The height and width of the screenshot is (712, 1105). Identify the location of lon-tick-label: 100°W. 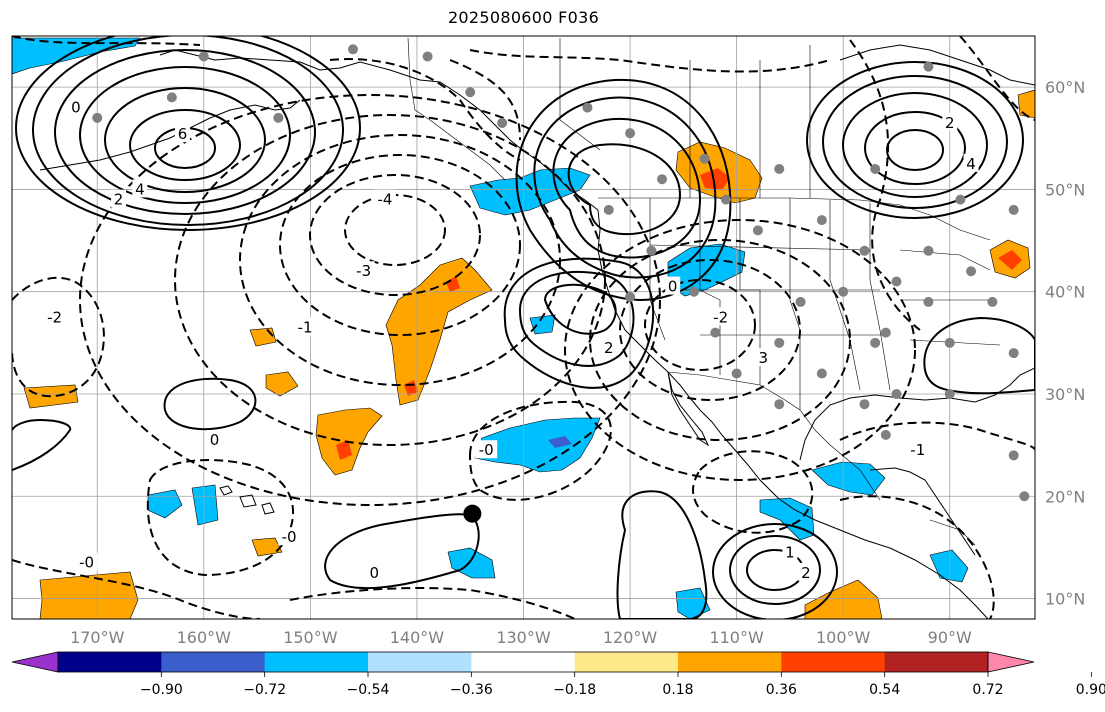
(843, 637).